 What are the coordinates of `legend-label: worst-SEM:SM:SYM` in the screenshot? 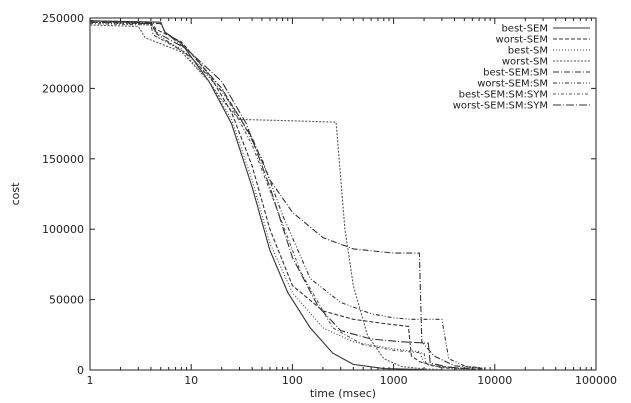 It's located at (500, 106).